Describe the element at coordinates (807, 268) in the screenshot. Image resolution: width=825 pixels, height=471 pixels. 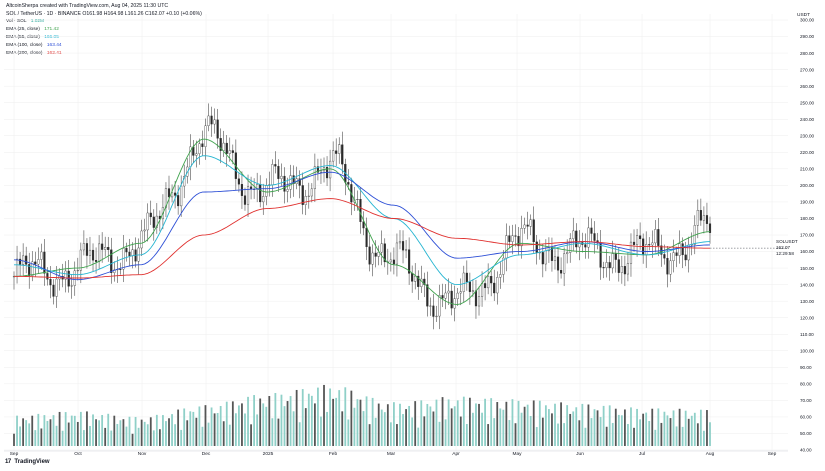
I see `price-tick-label: 150.00` at that location.